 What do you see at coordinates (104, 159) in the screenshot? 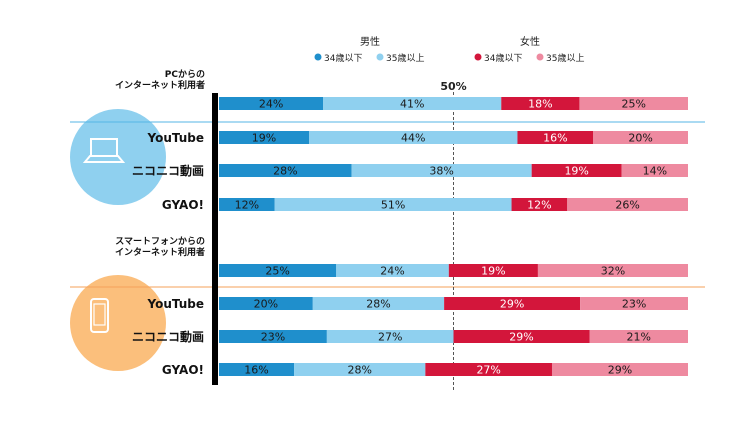
I see `laptop-base` at bounding box center [104, 159].